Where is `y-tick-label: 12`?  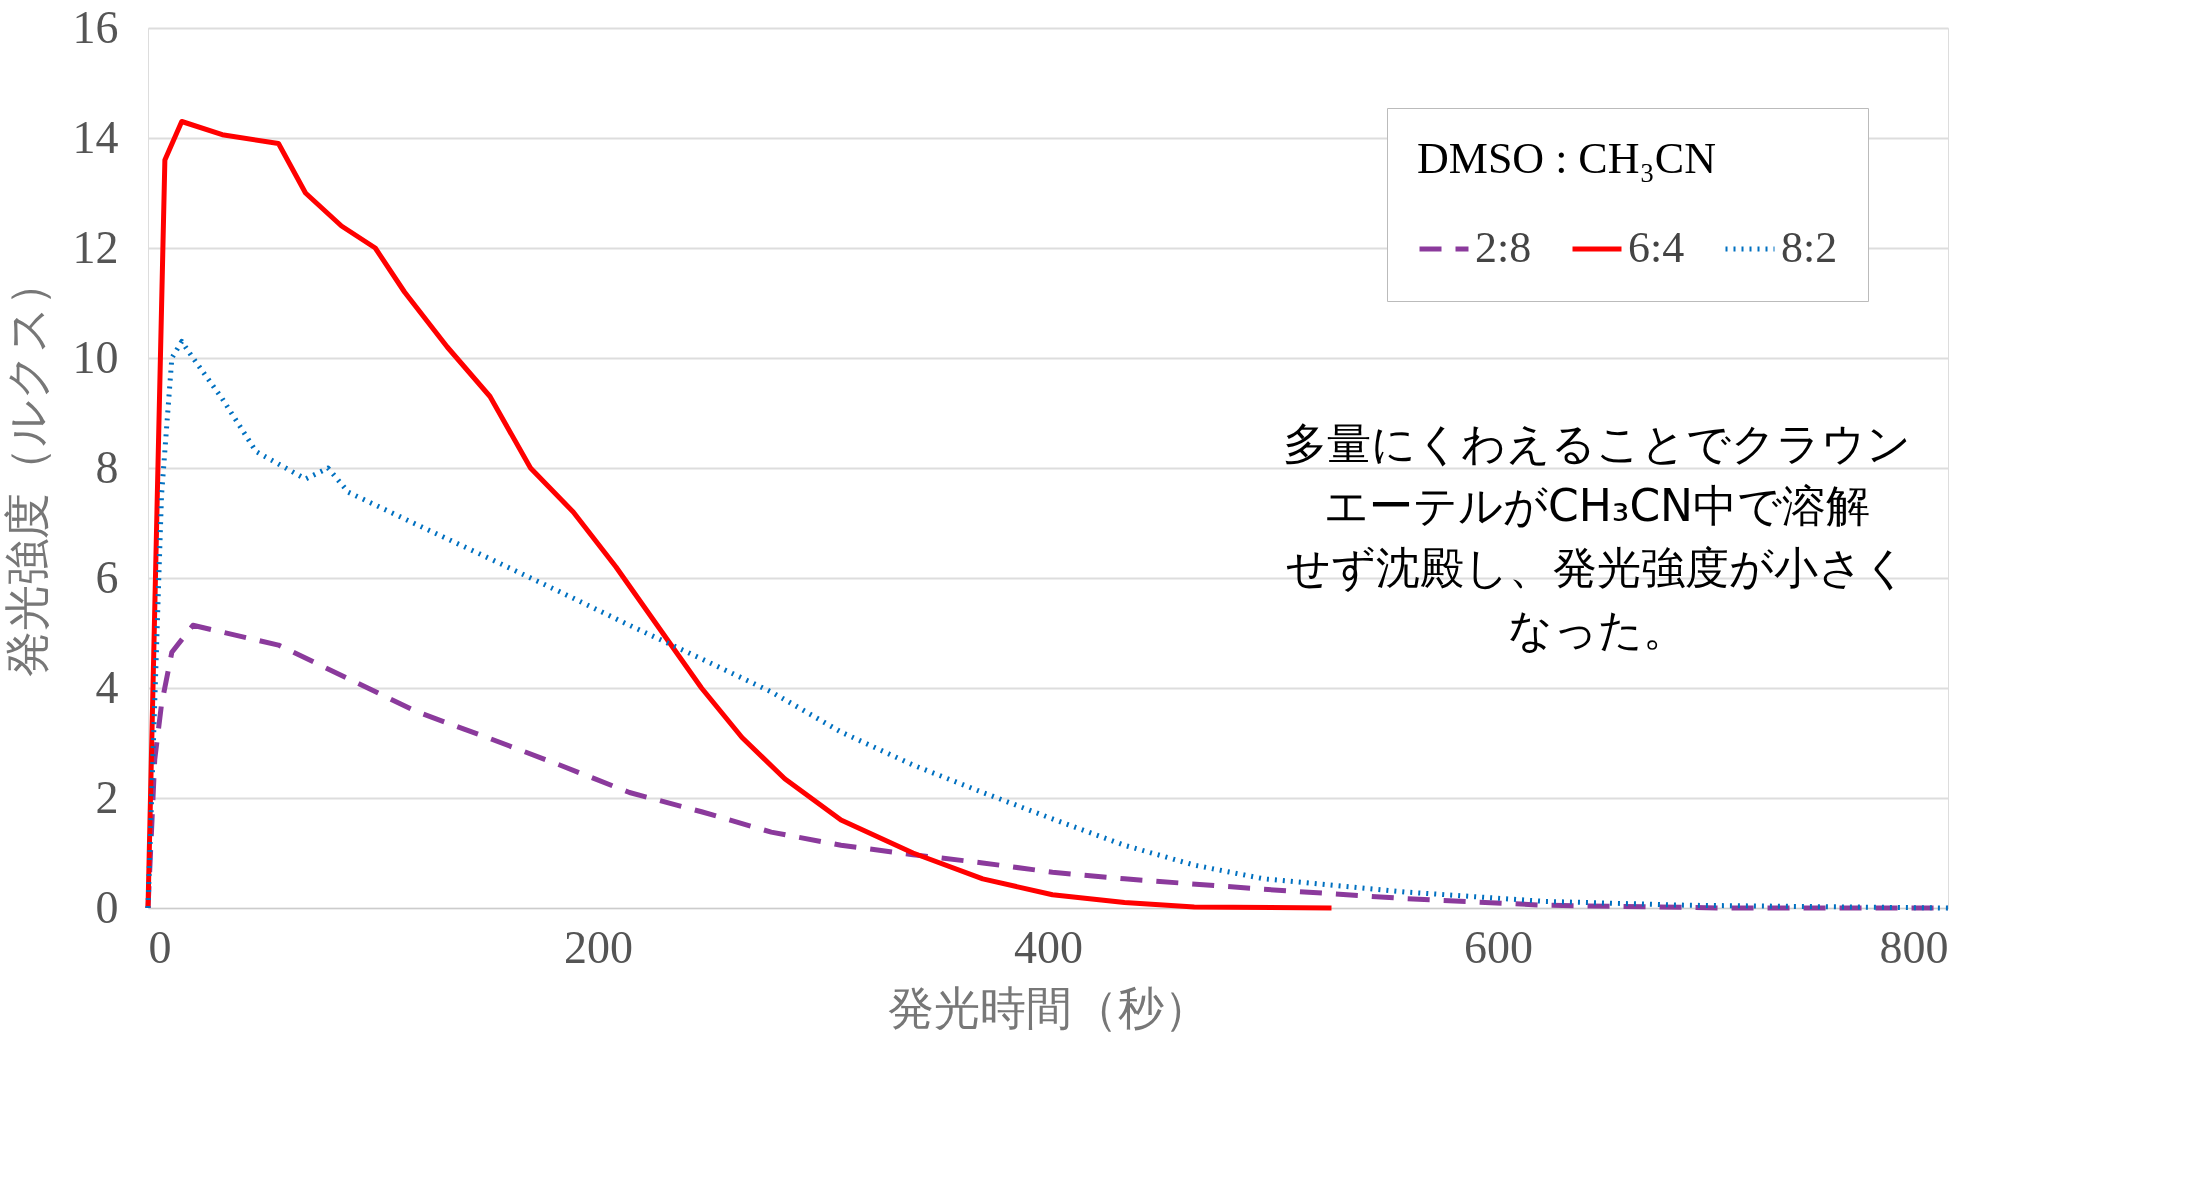 y-tick-label: 12 is located at coordinates (95, 247).